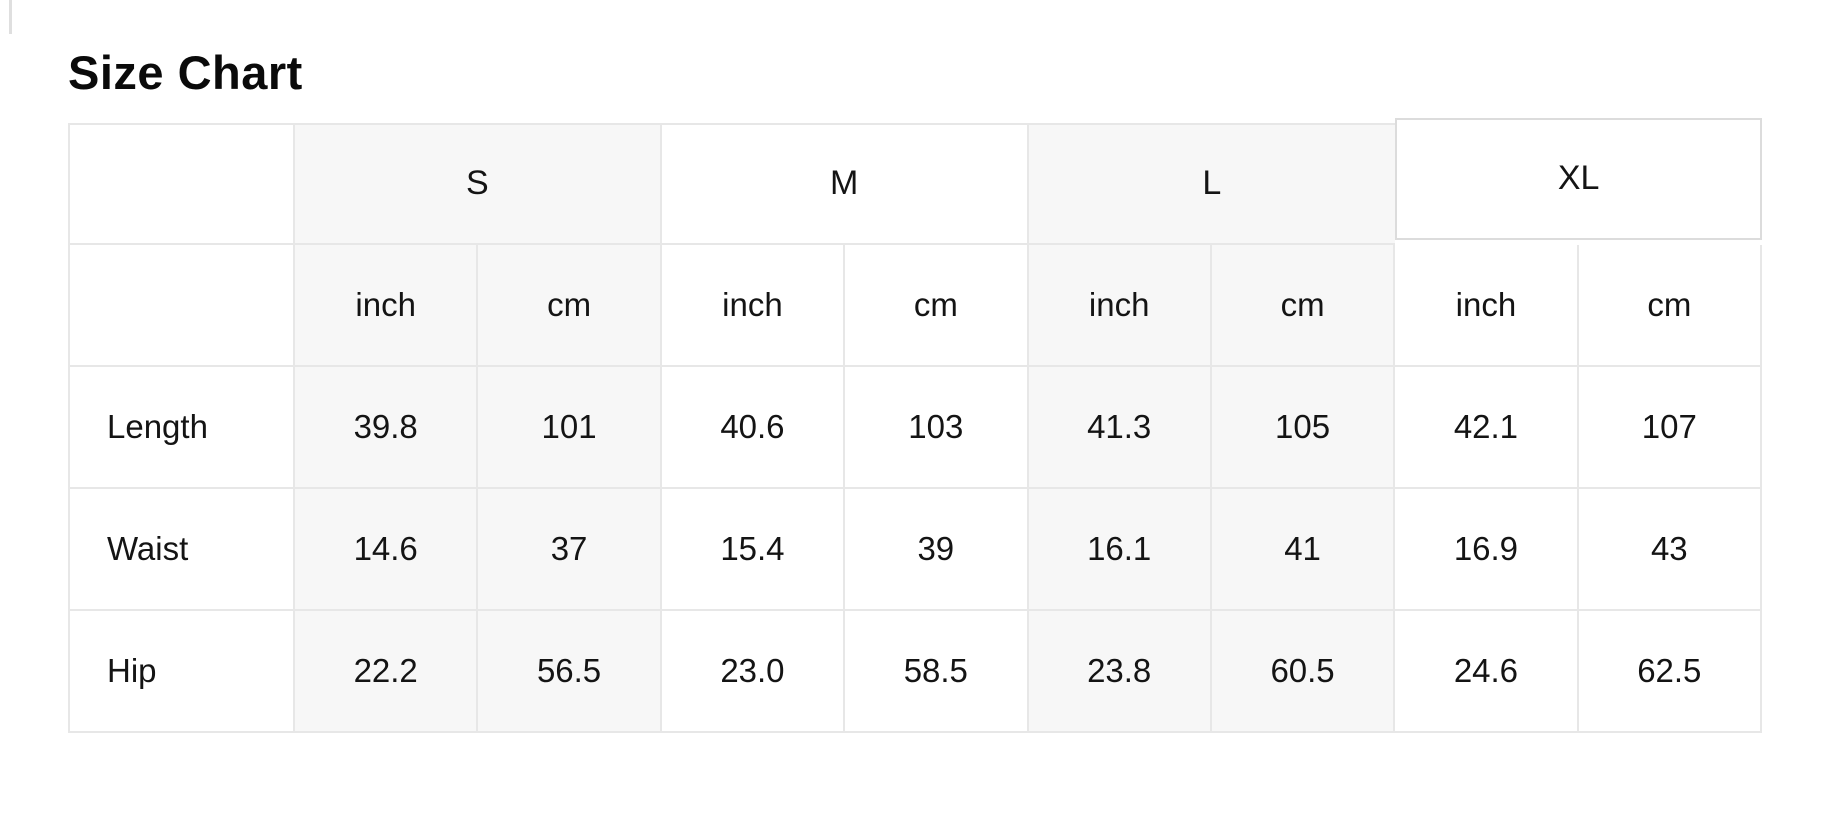 The image size is (1838, 820). What do you see at coordinates (1487, 427) in the screenshot?
I see `length-xl-inch: 42.1` at bounding box center [1487, 427].